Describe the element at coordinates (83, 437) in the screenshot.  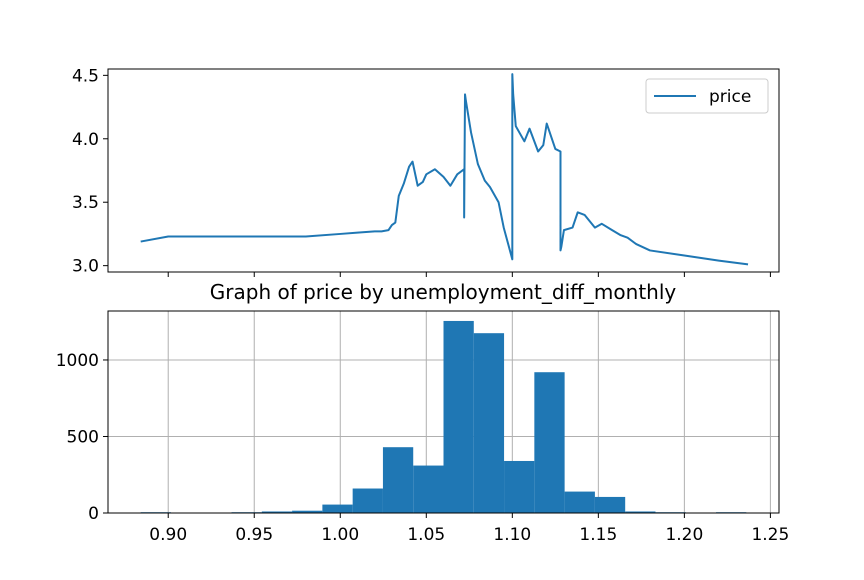
I see `hist-y-tick-label: 500` at that location.